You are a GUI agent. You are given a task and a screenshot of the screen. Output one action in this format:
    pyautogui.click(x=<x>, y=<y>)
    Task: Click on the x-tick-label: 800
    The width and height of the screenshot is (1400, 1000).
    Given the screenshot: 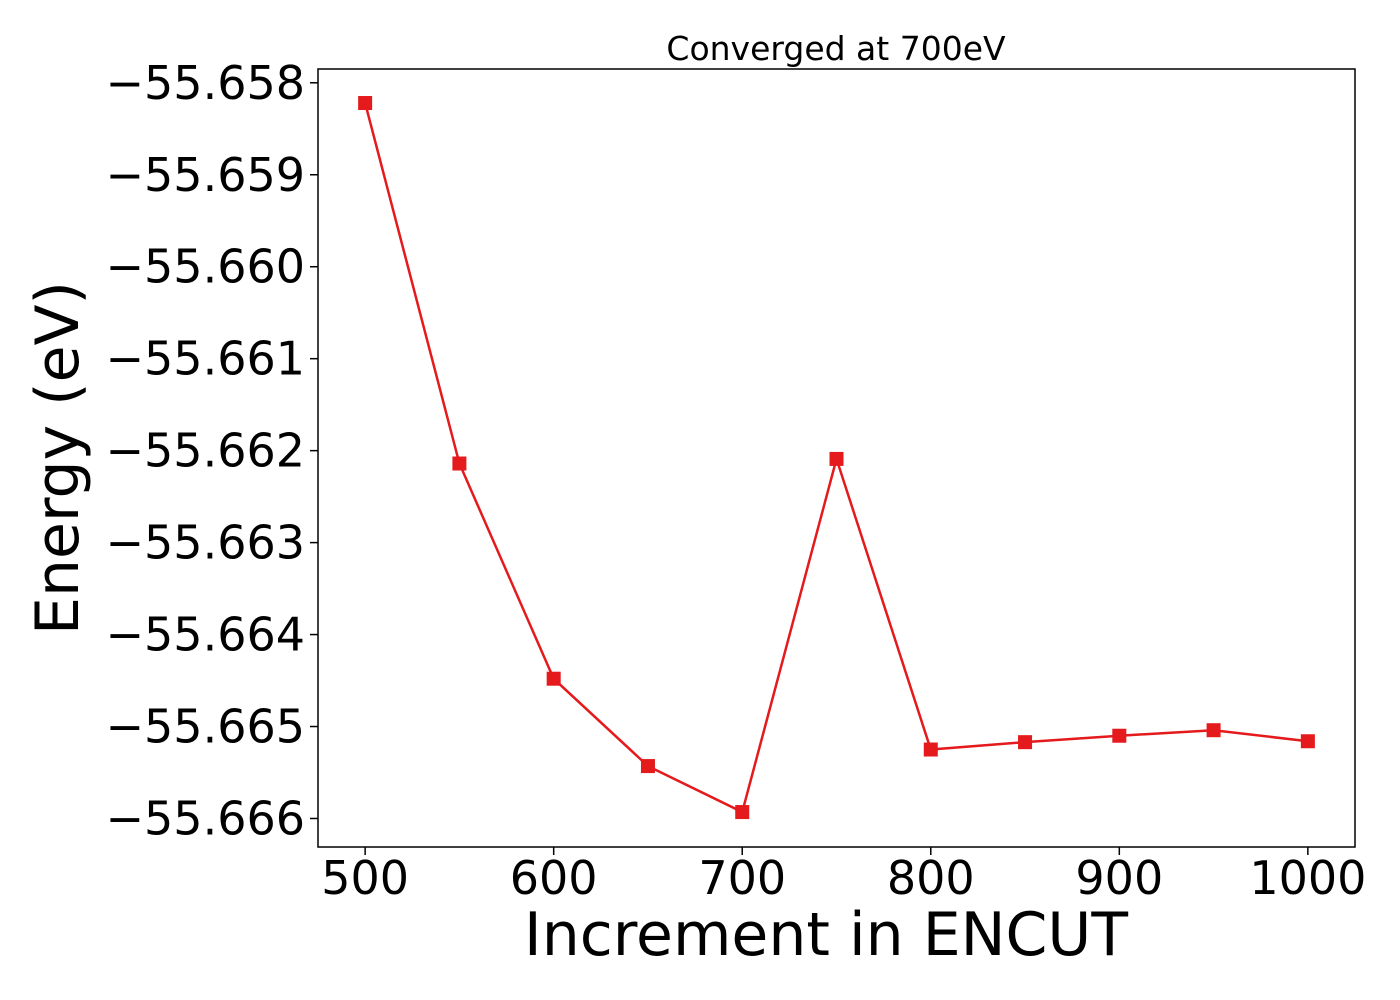 What is the action you would take?
    pyautogui.click(x=931, y=878)
    